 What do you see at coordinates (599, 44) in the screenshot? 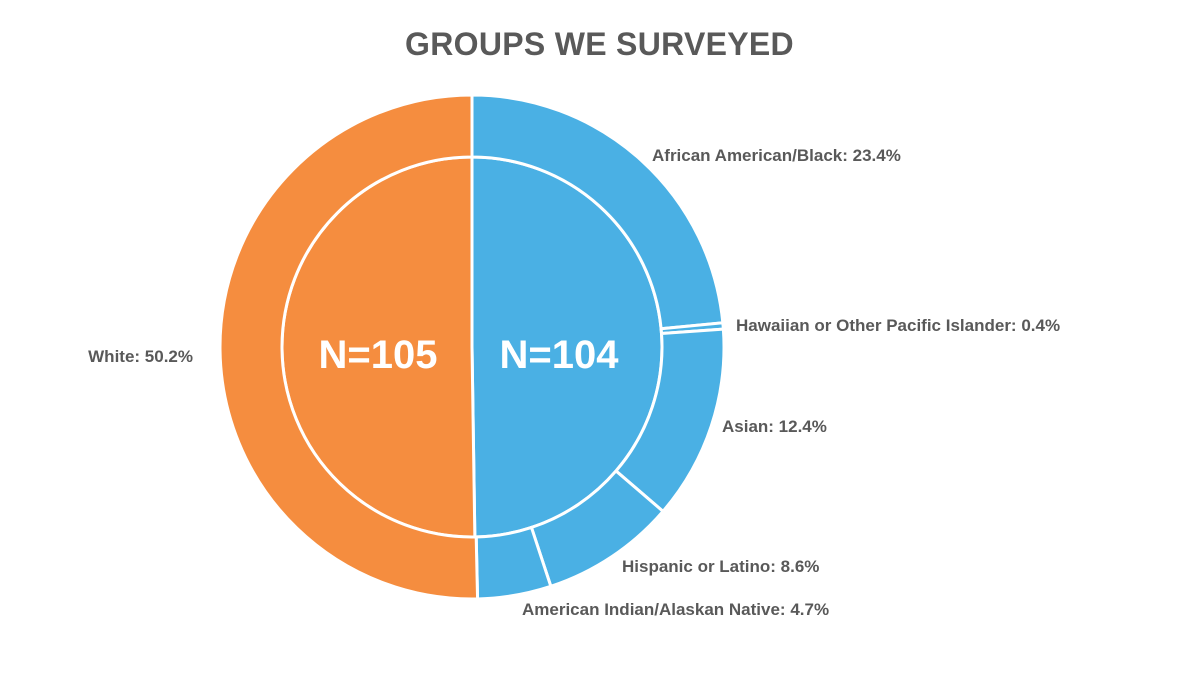
I see `chart-title: GROUPS WE SURVEYED` at bounding box center [599, 44].